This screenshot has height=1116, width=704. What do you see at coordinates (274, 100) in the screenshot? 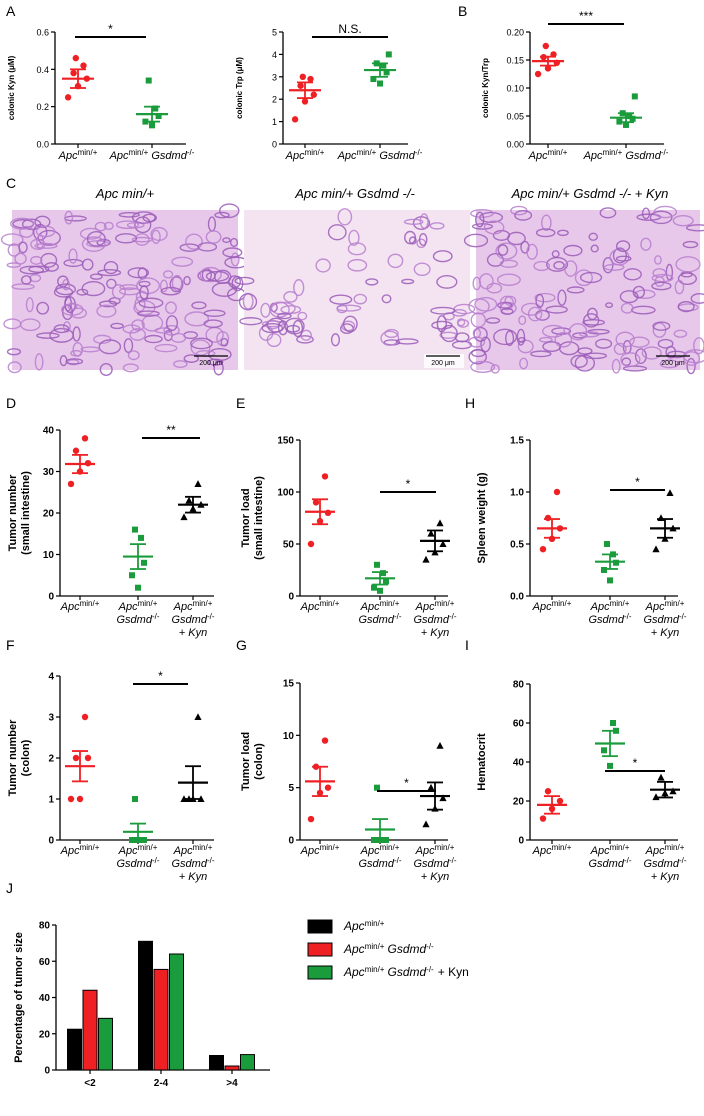
I see `y-tick-label: 2` at bounding box center [274, 100].